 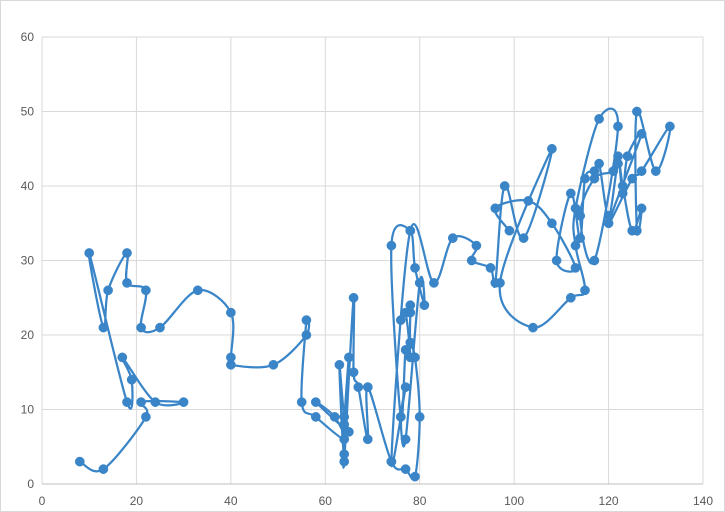 I want to click on y-tick-label: 20, so click(x=28, y=335).